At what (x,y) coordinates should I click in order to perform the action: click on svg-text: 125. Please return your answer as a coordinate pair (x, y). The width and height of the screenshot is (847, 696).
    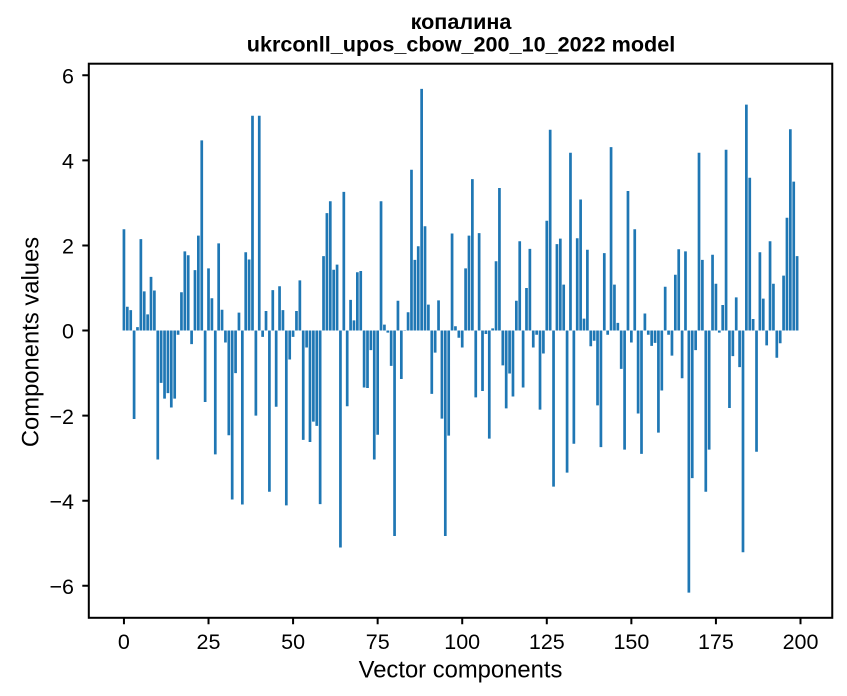
    Looking at the image, I should click on (547, 642).